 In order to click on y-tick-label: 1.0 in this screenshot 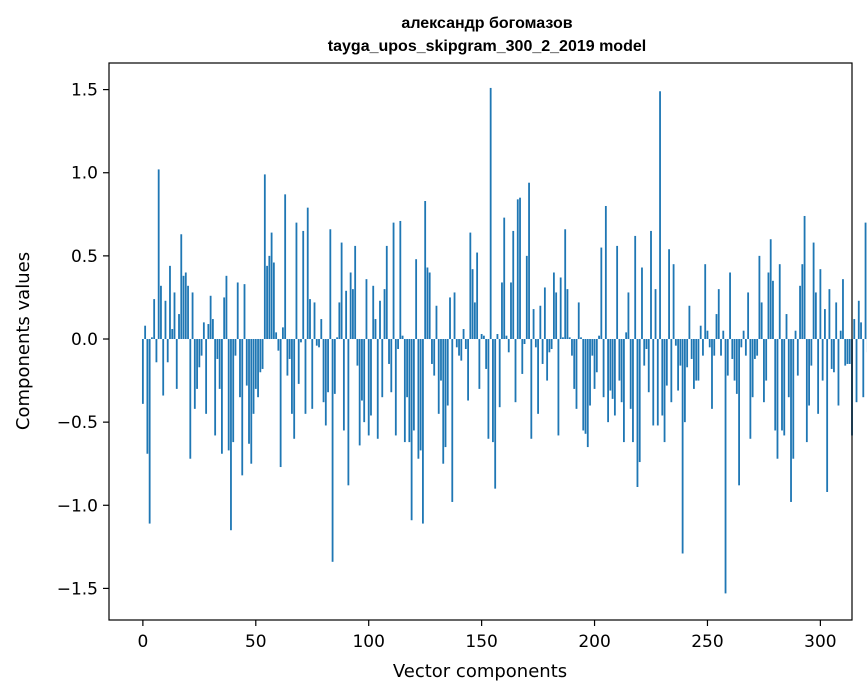, I will do `click(84, 174)`.